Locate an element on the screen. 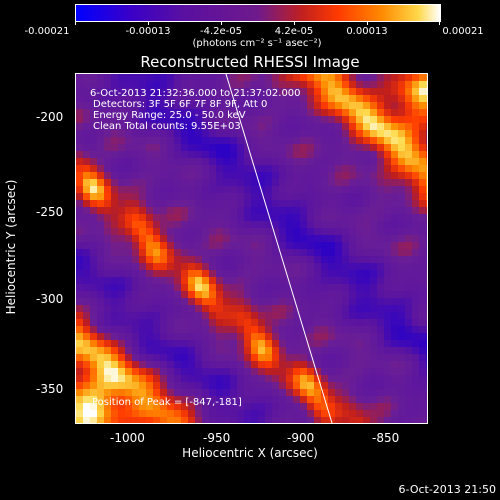 The image size is (500, 500). detectors-annotation: Detectors: 3F 5F 6F 7F 8F 9F, Att 0 is located at coordinates (180, 104).